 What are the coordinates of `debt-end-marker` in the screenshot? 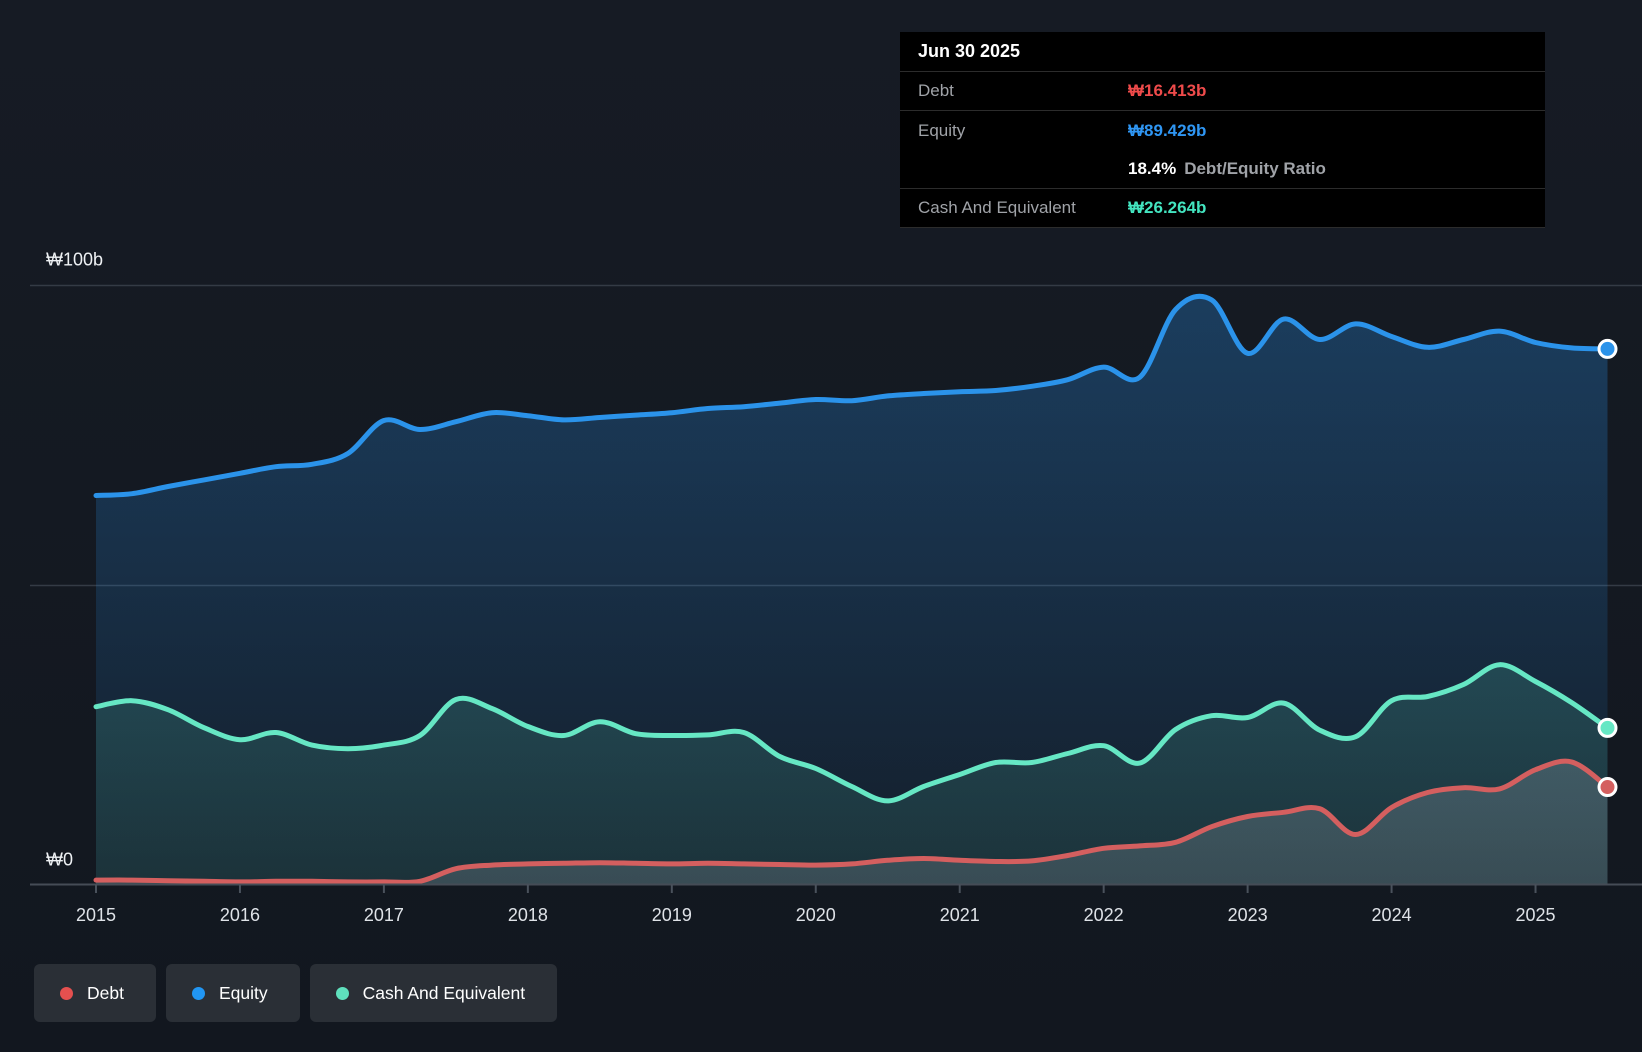 It's located at (1607, 787).